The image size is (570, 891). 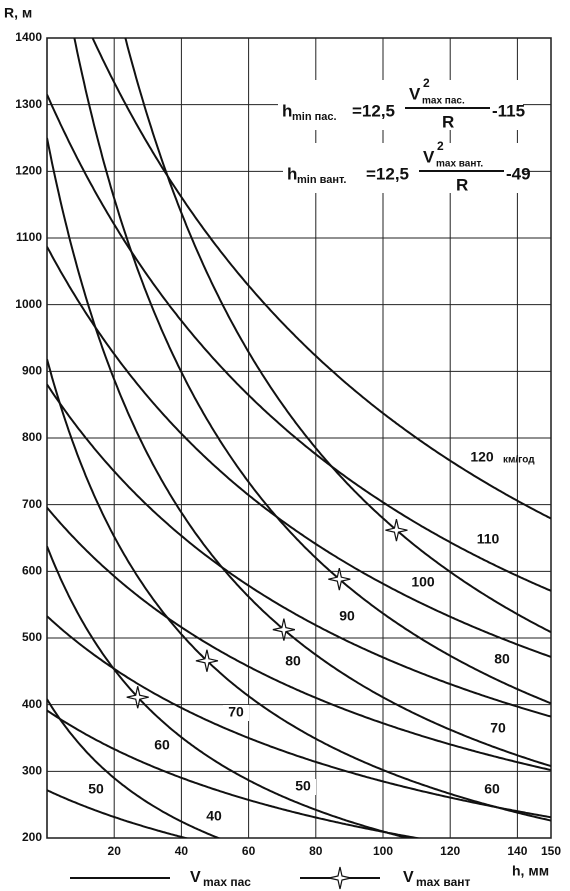 What do you see at coordinates (314, 117) in the screenshot?
I see `formula-lhs-sub: min пас.` at bounding box center [314, 117].